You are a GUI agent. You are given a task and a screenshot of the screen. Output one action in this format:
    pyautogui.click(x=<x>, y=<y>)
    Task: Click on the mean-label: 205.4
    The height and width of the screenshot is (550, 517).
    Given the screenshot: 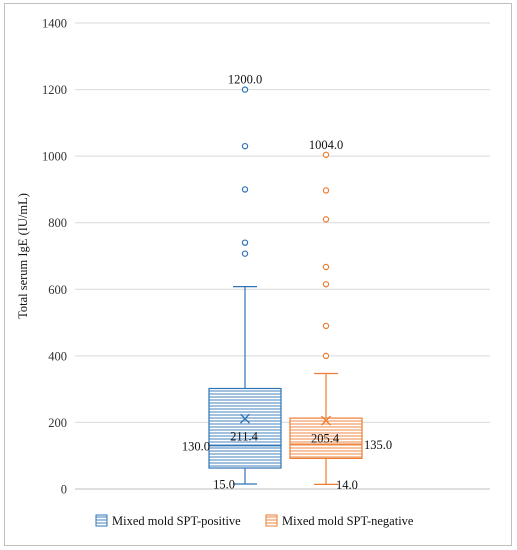 What is the action you would take?
    pyautogui.click(x=325, y=439)
    